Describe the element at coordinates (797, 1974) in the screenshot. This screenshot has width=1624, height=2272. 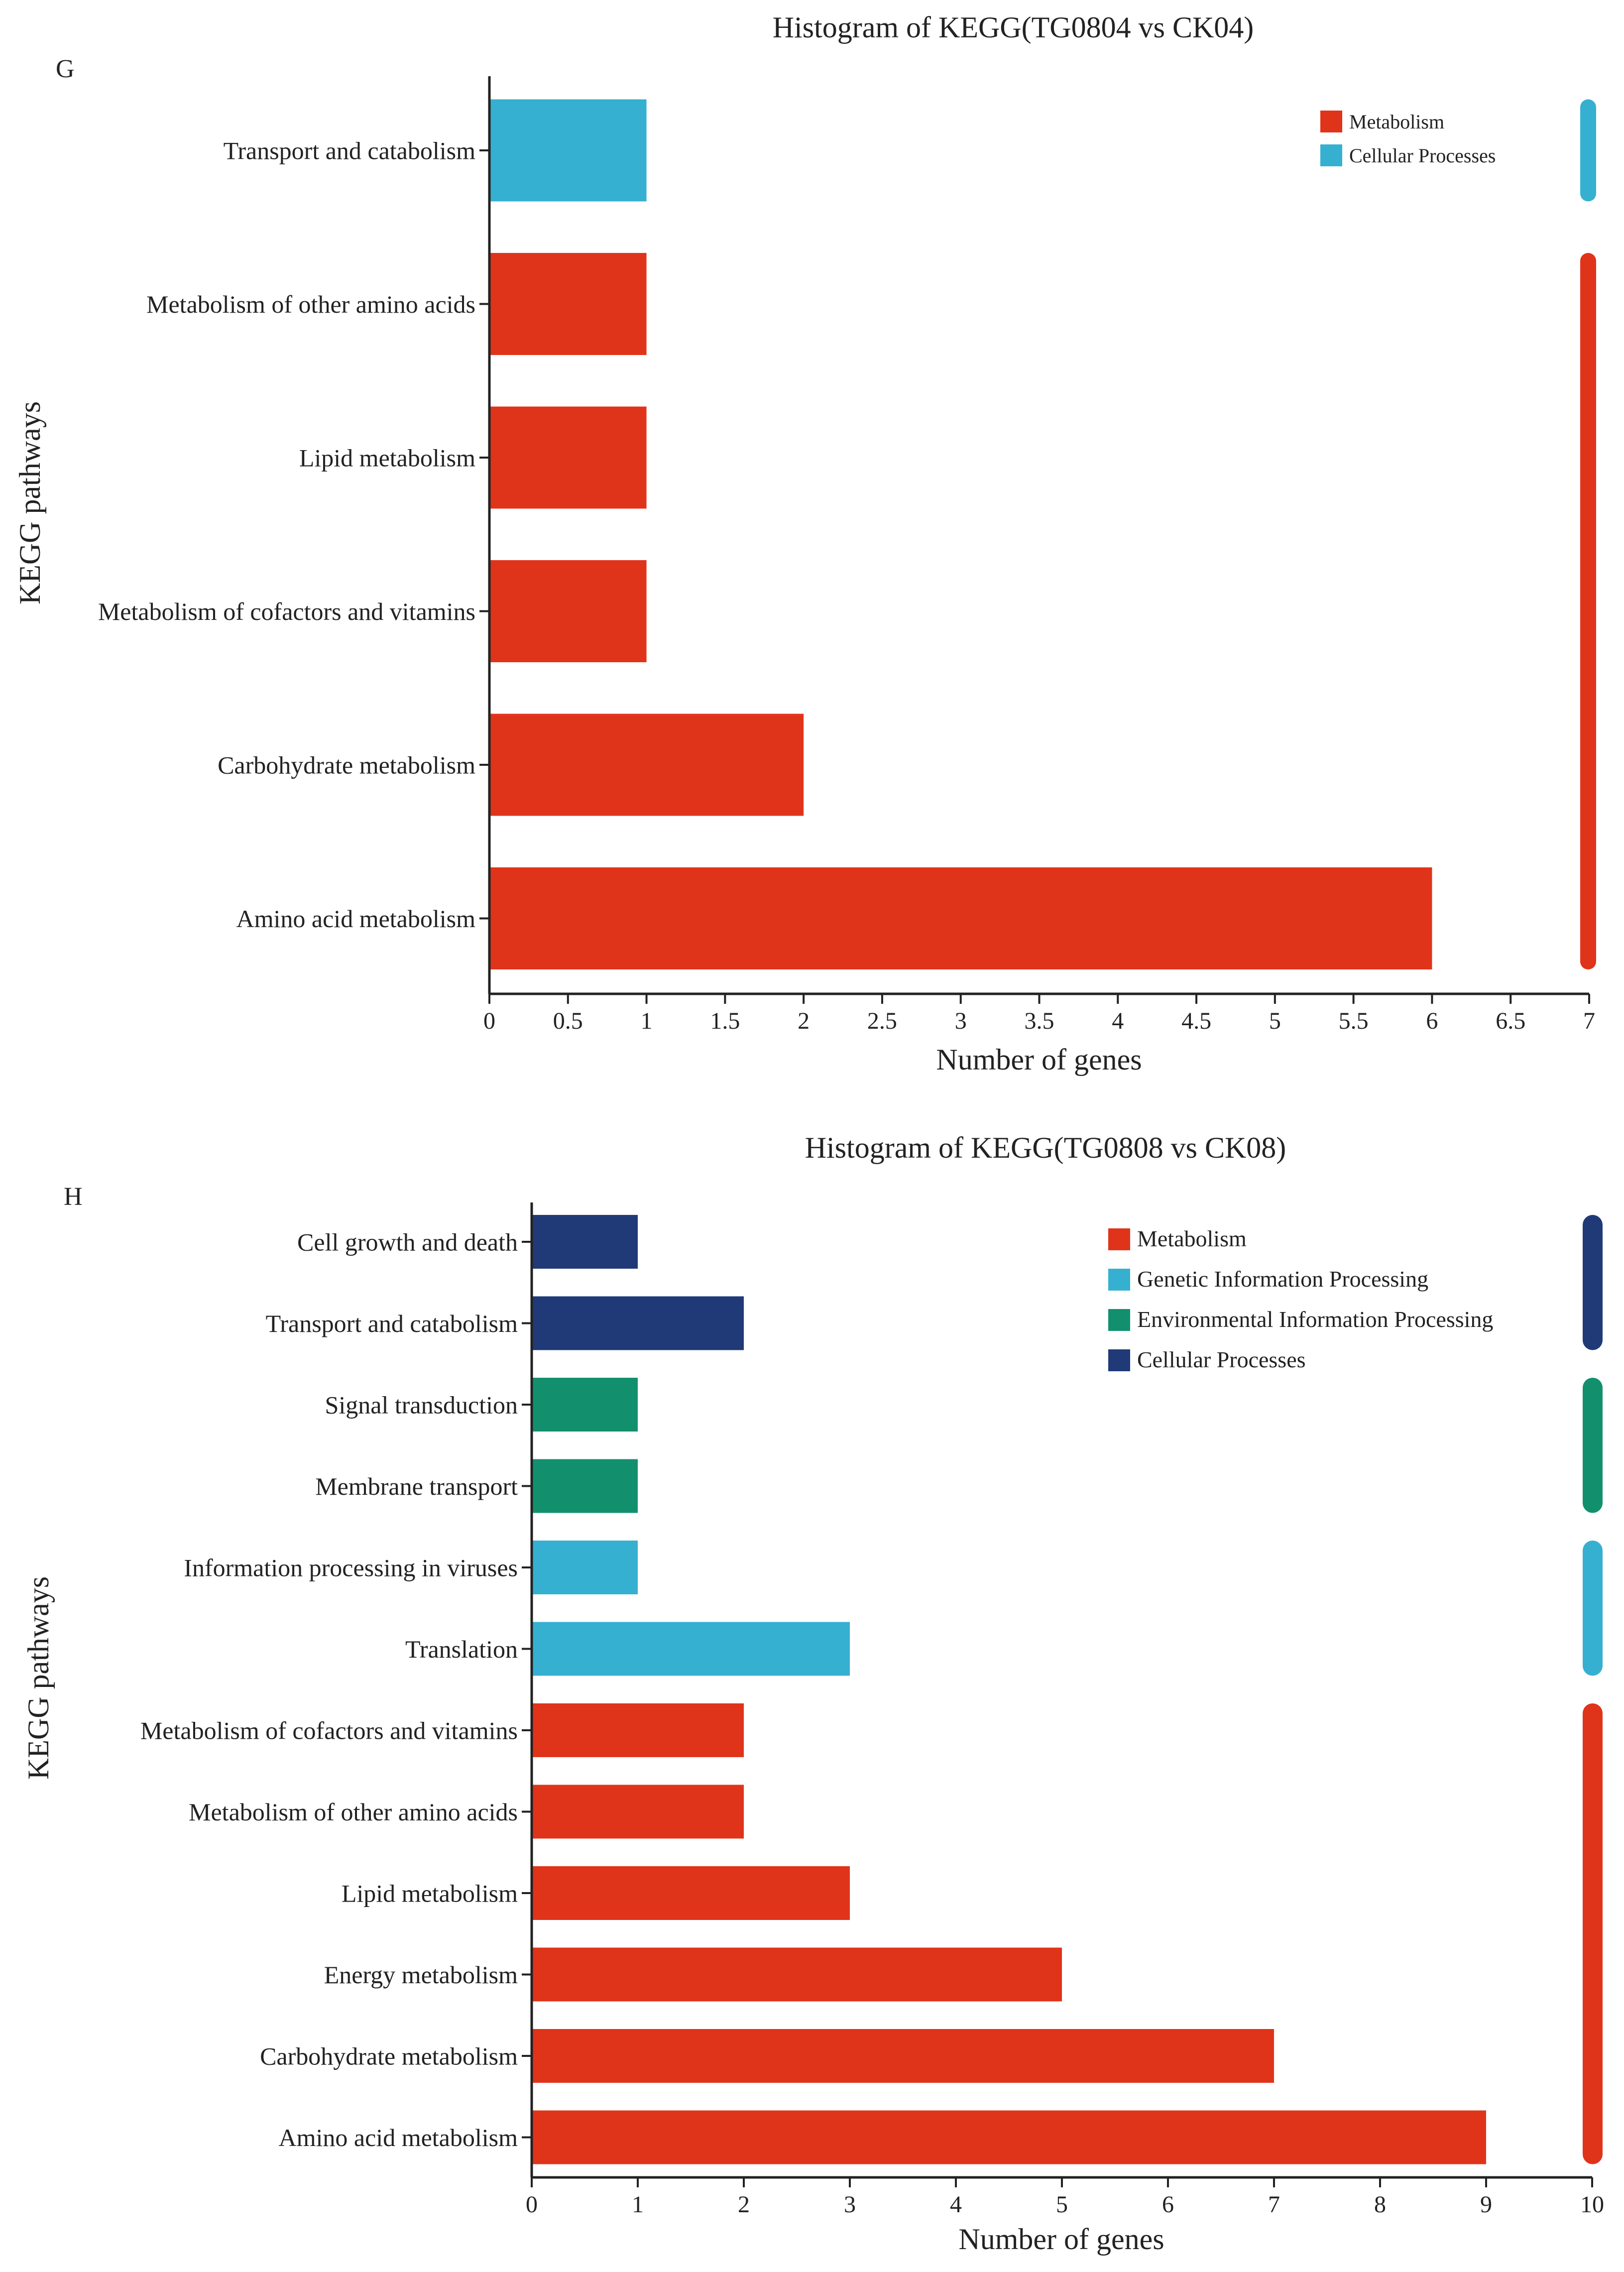
I see `bar-energy-metabolism` at that location.